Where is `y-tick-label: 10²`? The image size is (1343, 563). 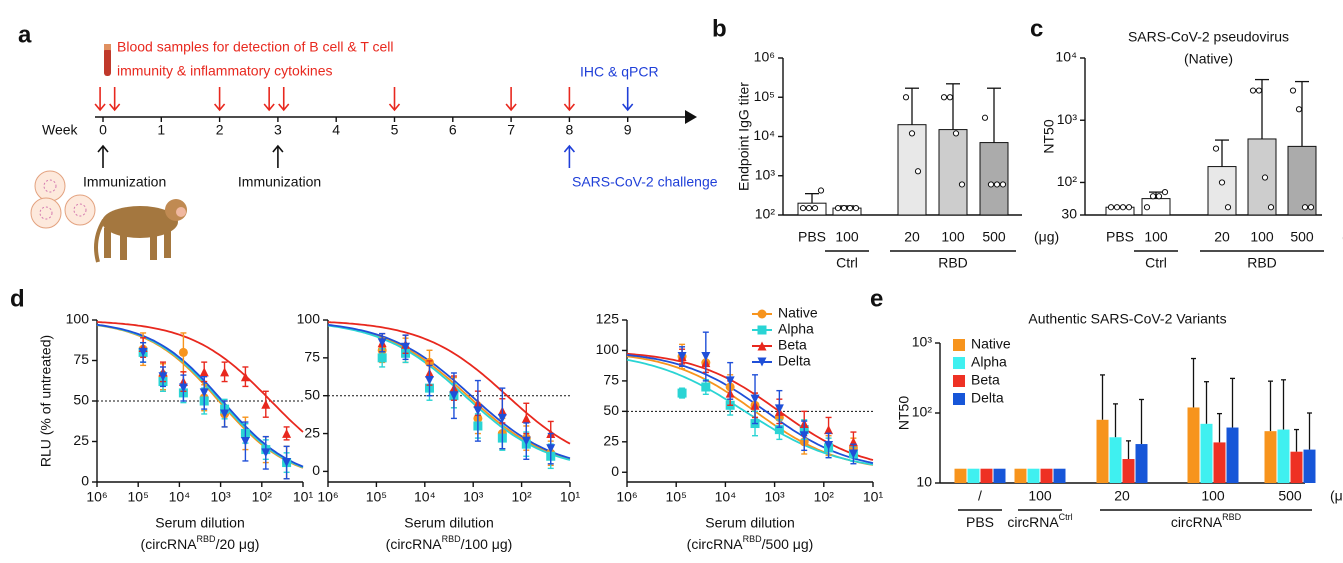
y-tick-label: 10² is located at coordinates (765, 214).